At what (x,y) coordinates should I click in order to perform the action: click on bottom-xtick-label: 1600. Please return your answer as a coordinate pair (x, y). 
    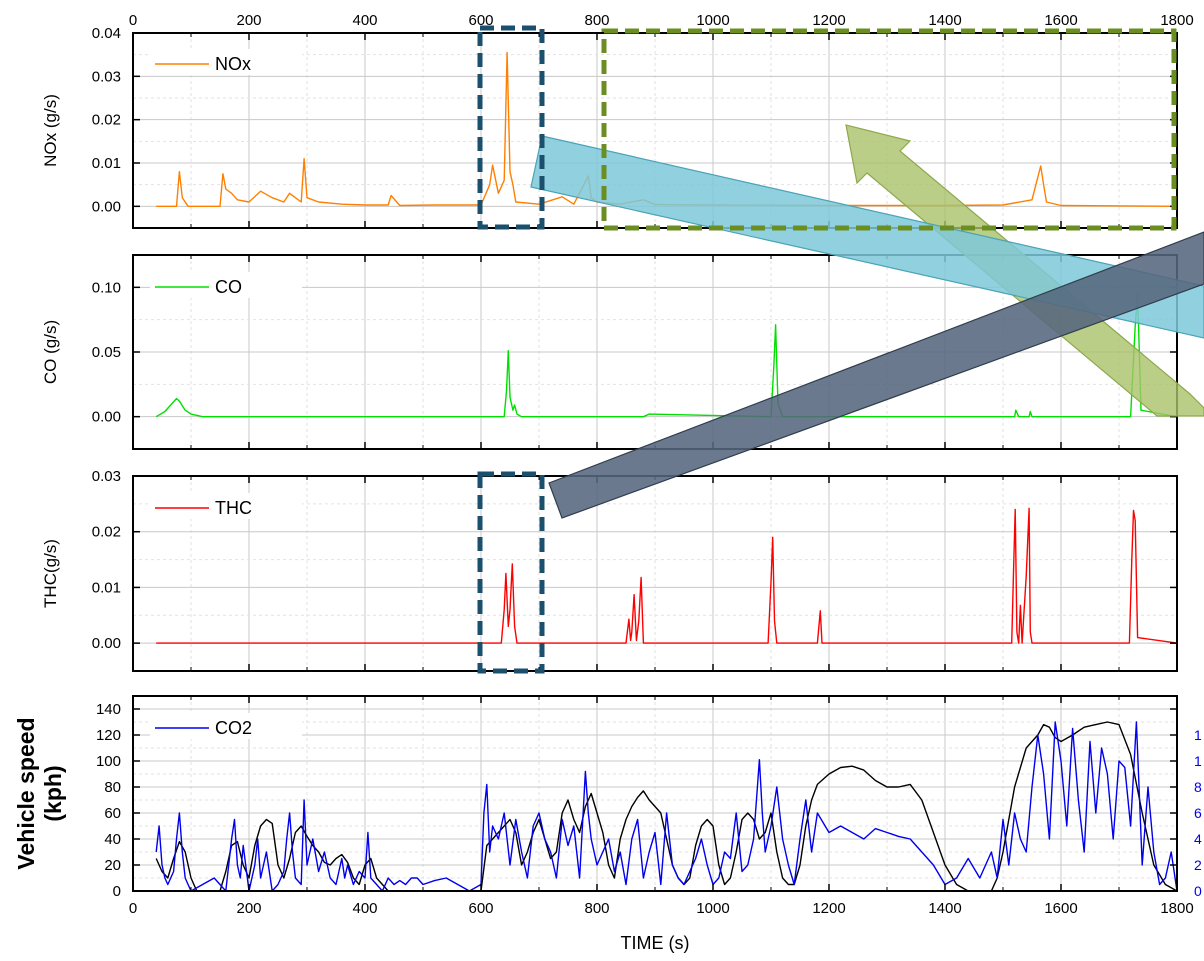
    Looking at the image, I should click on (1060, 908).